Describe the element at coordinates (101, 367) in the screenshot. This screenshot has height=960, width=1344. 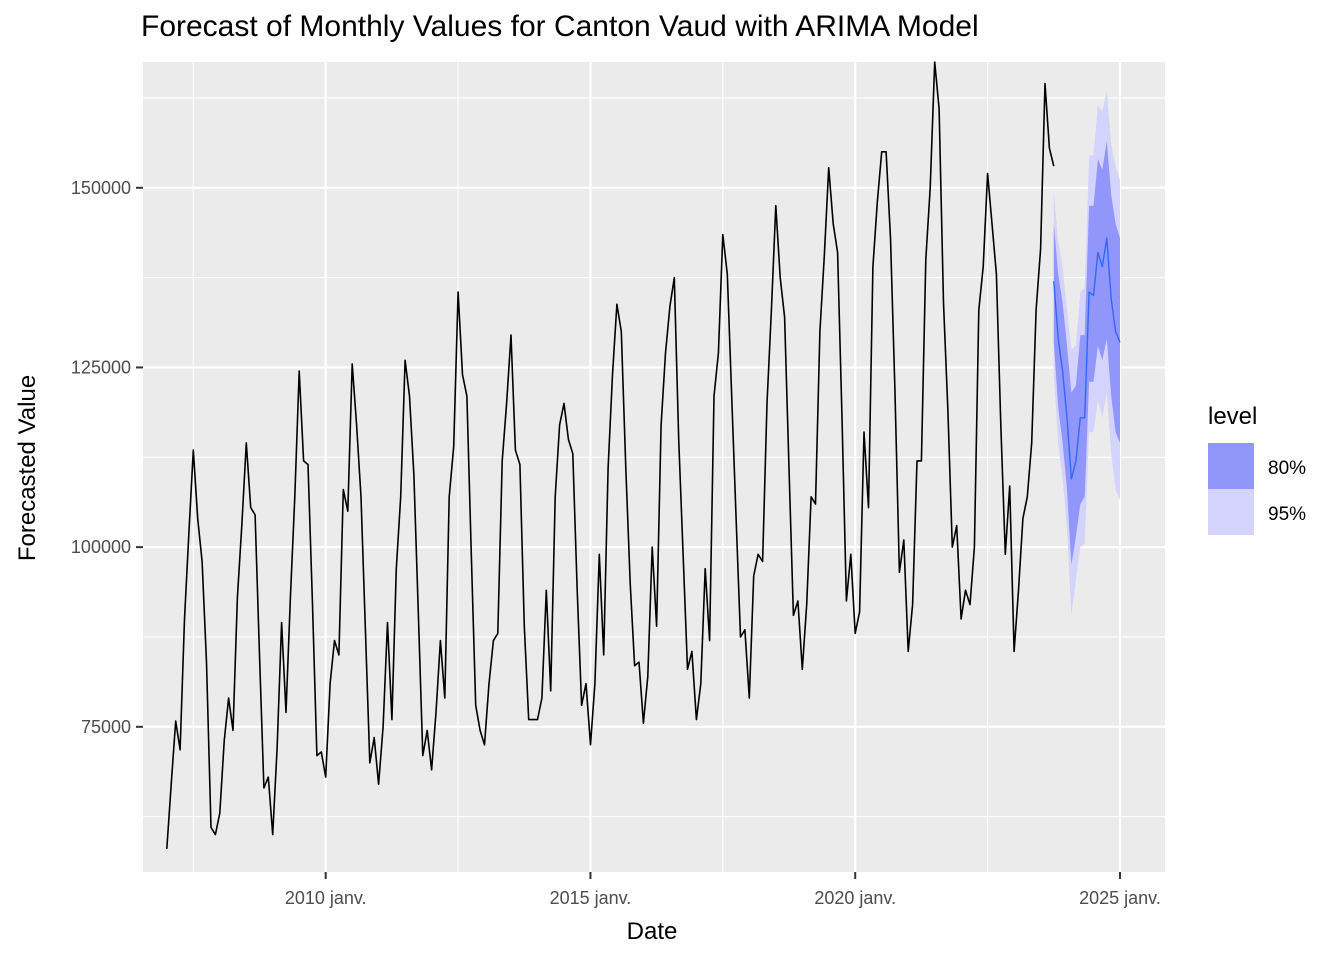
I see `y-tick-label: 125000` at that location.